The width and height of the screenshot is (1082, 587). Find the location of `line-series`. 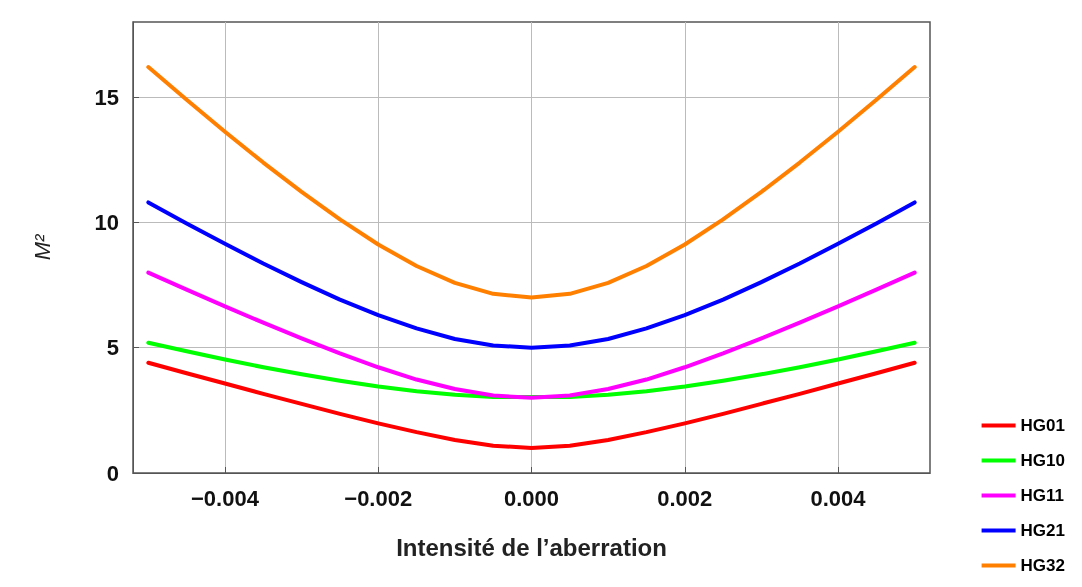

line-series is located at coordinates (531, 405).